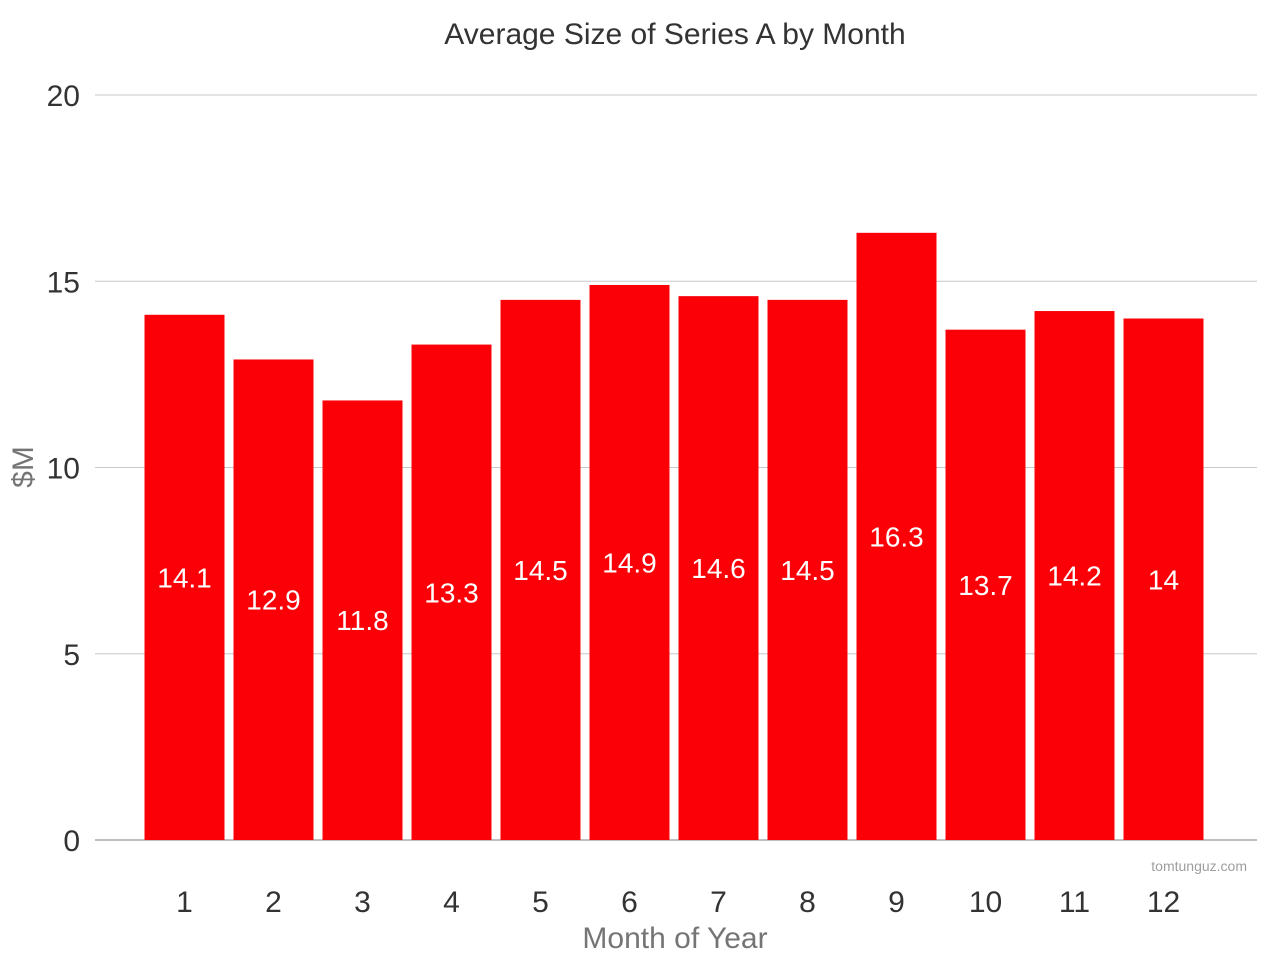 Image resolution: width=1280 pixels, height=960 pixels. What do you see at coordinates (451, 902) in the screenshot?
I see `x-tick-label: 4` at bounding box center [451, 902].